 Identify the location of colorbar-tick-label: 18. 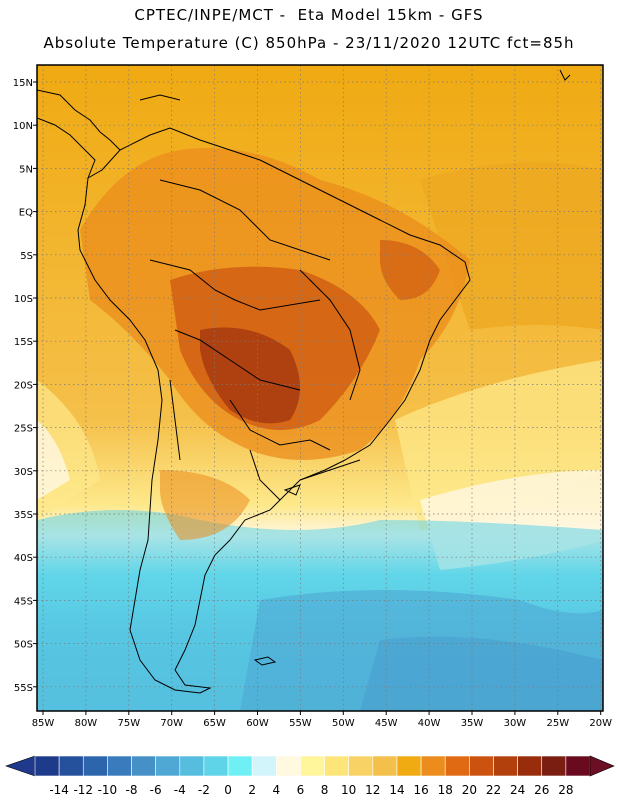
(445, 790).